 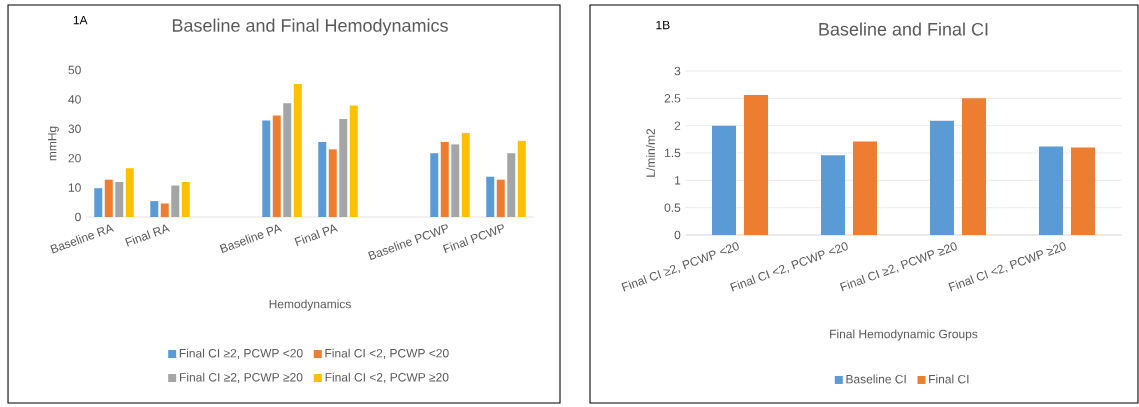 What do you see at coordinates (673, 153) in the screenshot?
I see `y-tick-label: 1.5` at bounding box center [673, 153].